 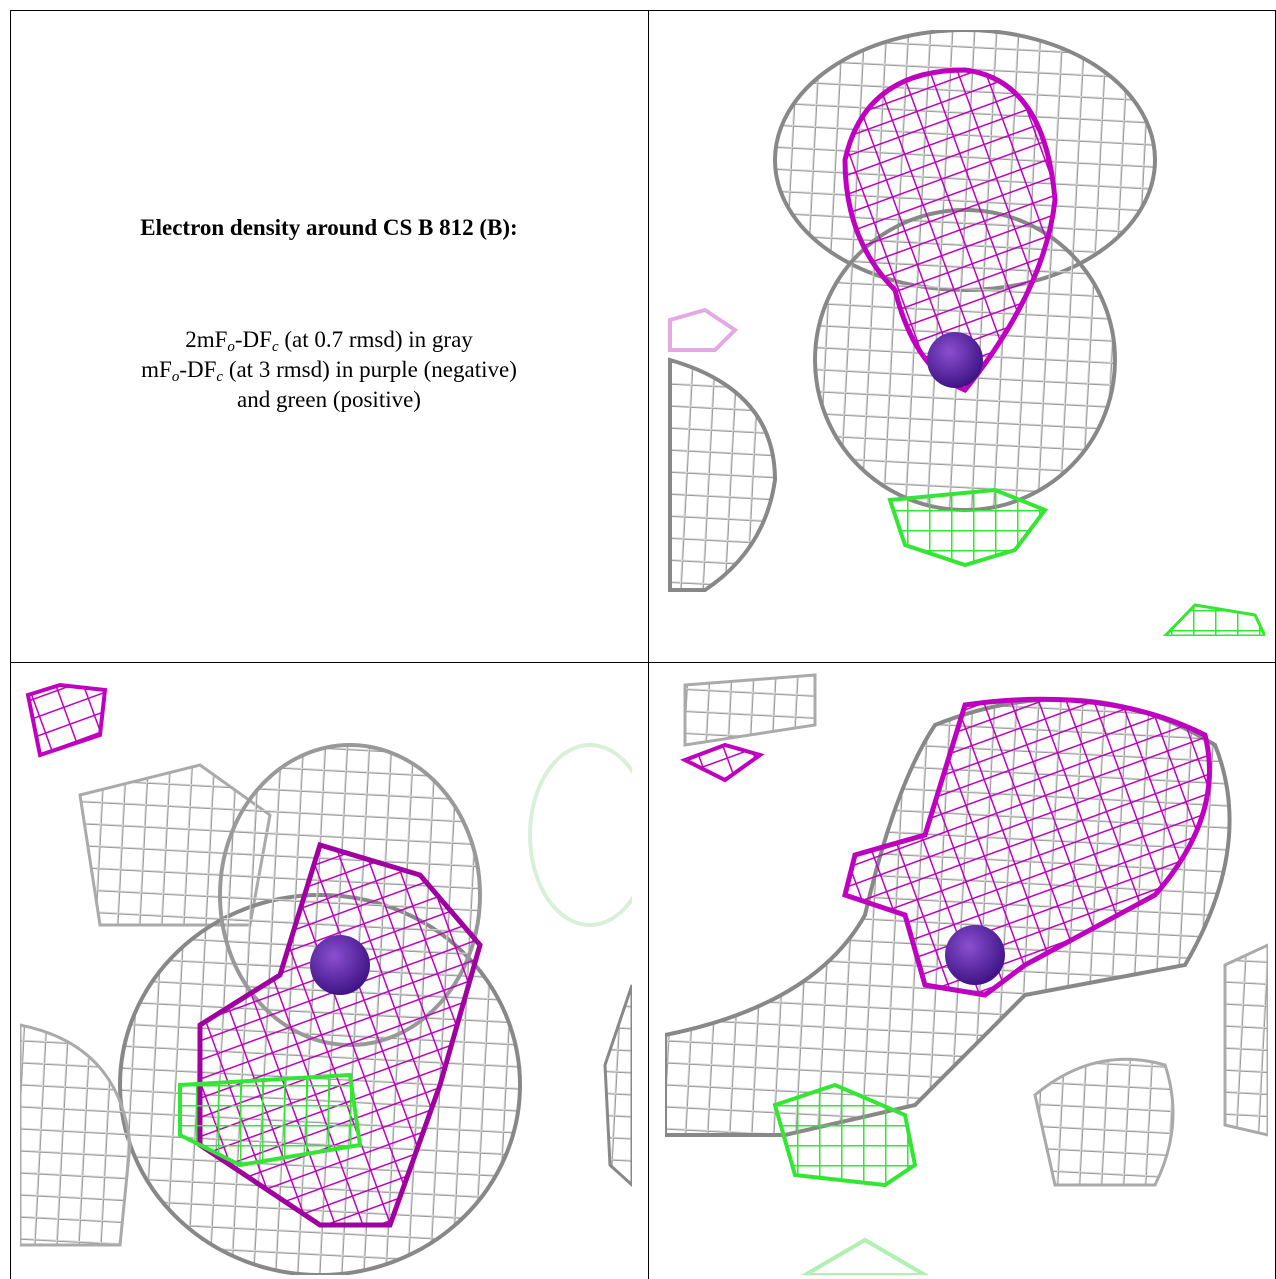 I want to click on text: mF, so click(x=156, y=369).